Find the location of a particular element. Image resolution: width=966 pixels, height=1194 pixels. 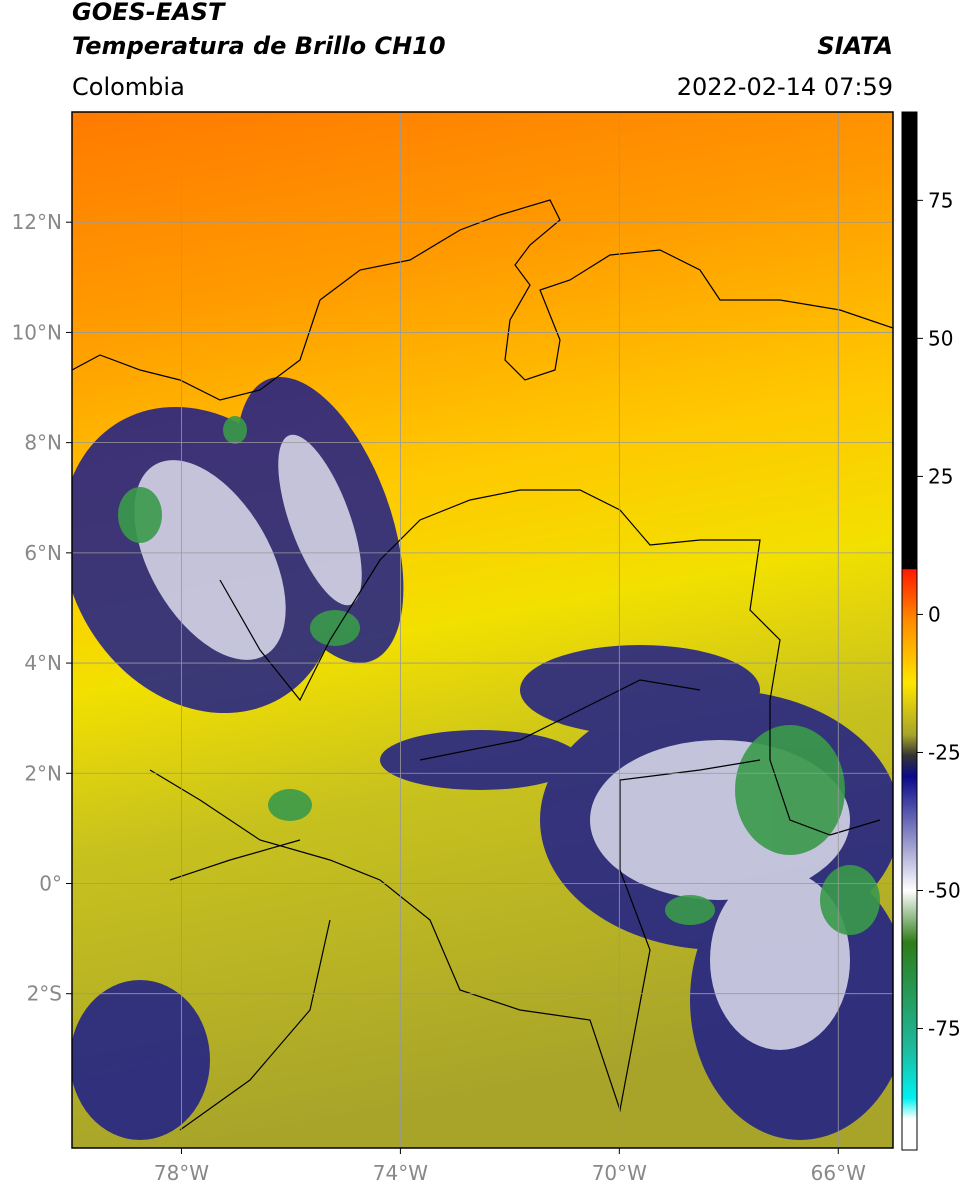

y-tick-label: 6°N is located at coordinates (43, 553).